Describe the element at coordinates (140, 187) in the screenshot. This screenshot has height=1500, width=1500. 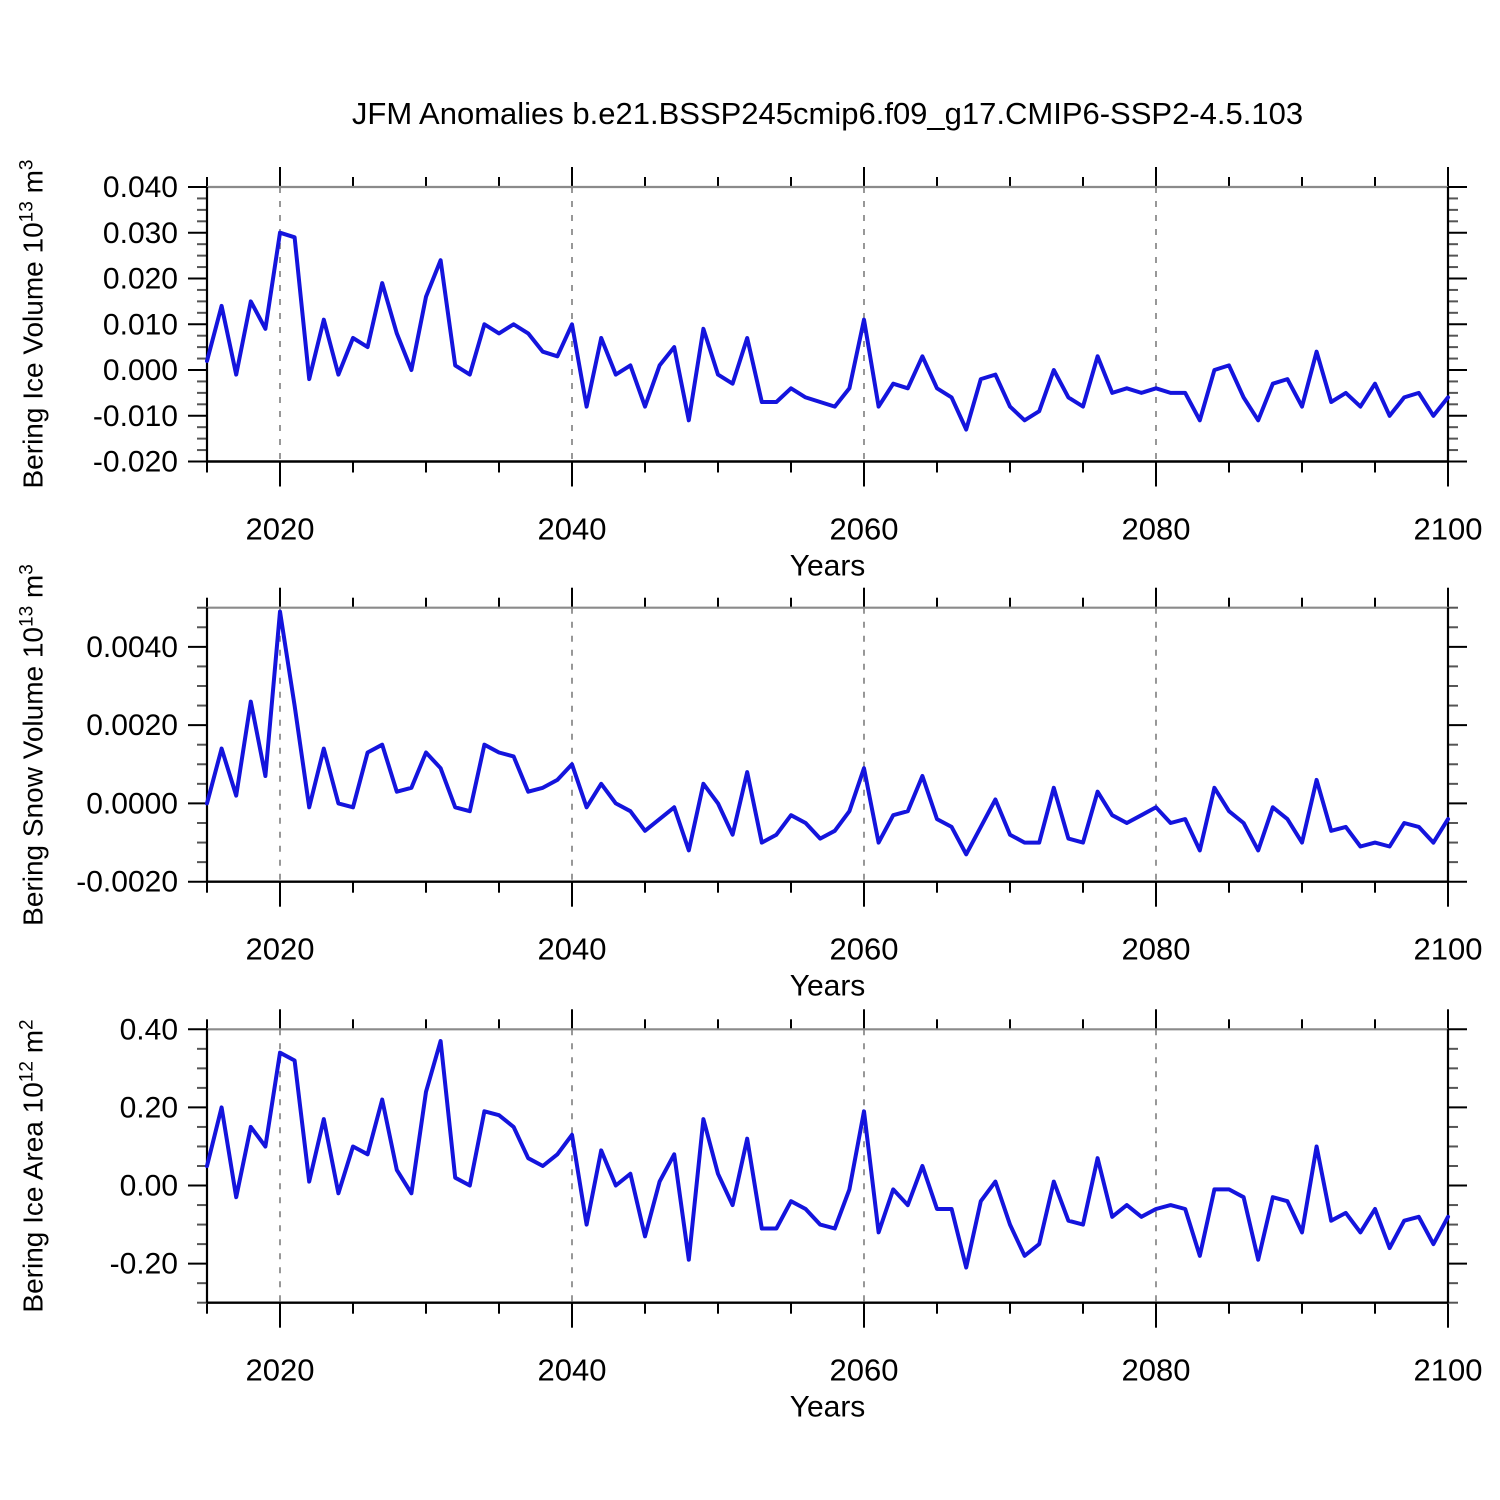
I see `y-tick-label: 0.040` at that location.